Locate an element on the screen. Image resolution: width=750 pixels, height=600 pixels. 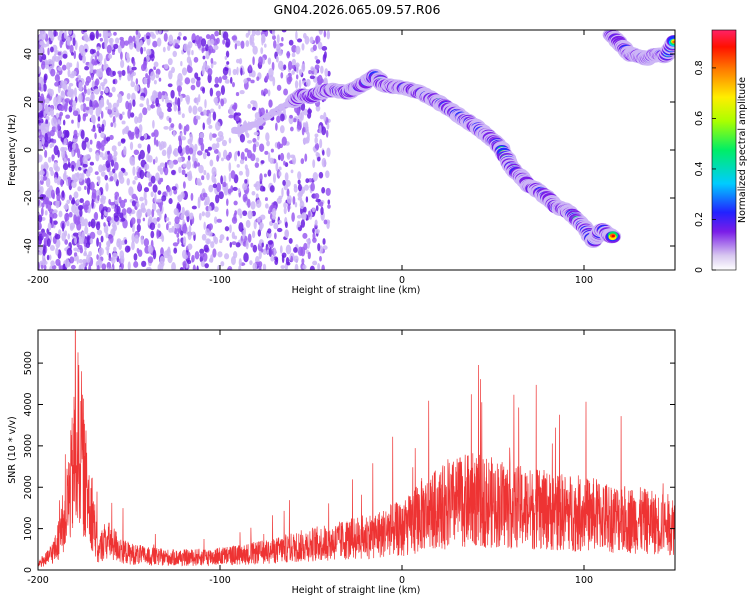
snr-x-tick-label-0: -200 is located at coordinates (38, 580).